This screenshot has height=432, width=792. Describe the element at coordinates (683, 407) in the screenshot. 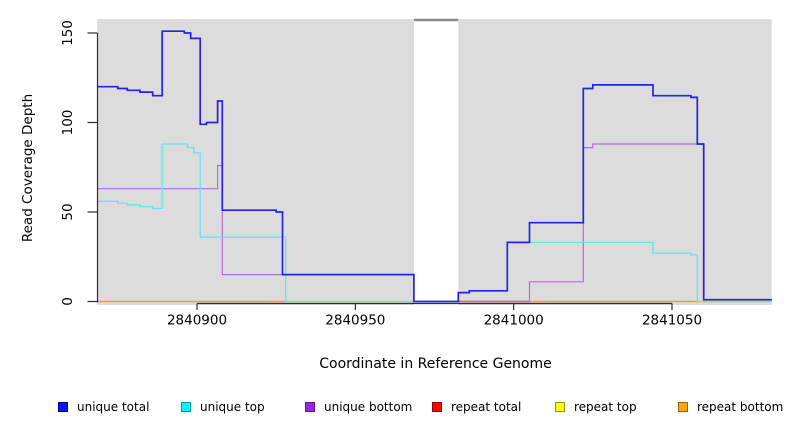

I see `legend-swatch-repeat-bottom` at that location.